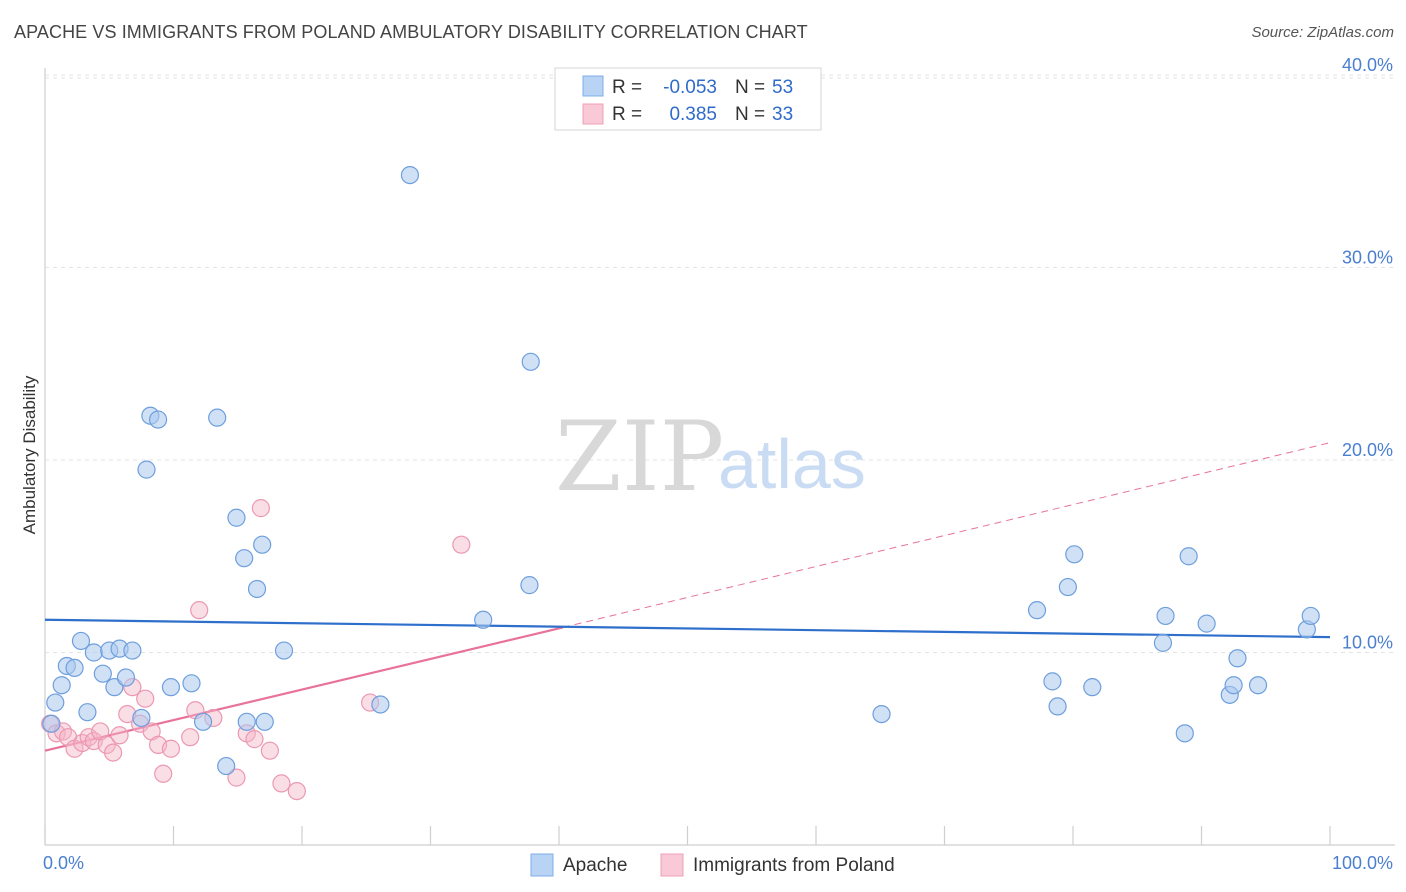 Image resolution: width=1406 pixels, height=892 pixels. I want to click on trend-line-poland, so click(304, 689).